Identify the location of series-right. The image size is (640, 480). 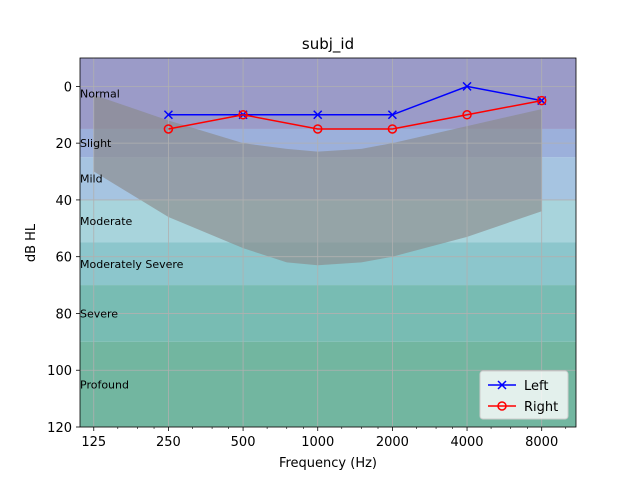
(355, 114).